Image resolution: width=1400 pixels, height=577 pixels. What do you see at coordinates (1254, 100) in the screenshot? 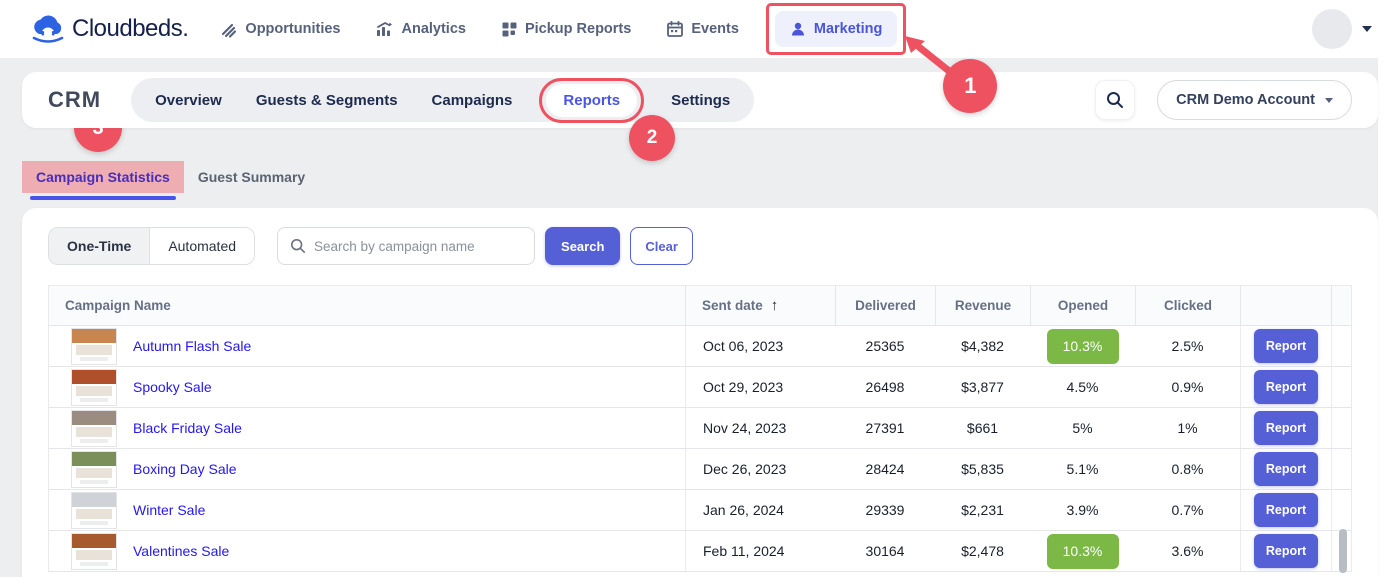
I see `account-selector: CRM Demo Account` at bounding box center [1254, 100].